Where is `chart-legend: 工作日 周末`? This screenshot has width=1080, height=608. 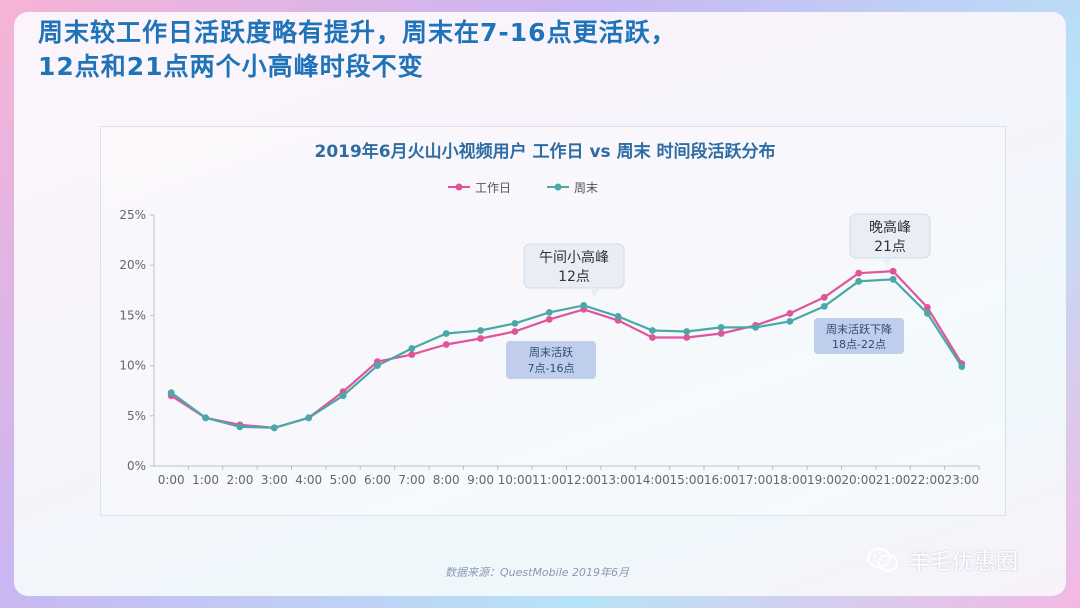 chart-legend: 工作日 周末 is located at coordinates (523, 188).